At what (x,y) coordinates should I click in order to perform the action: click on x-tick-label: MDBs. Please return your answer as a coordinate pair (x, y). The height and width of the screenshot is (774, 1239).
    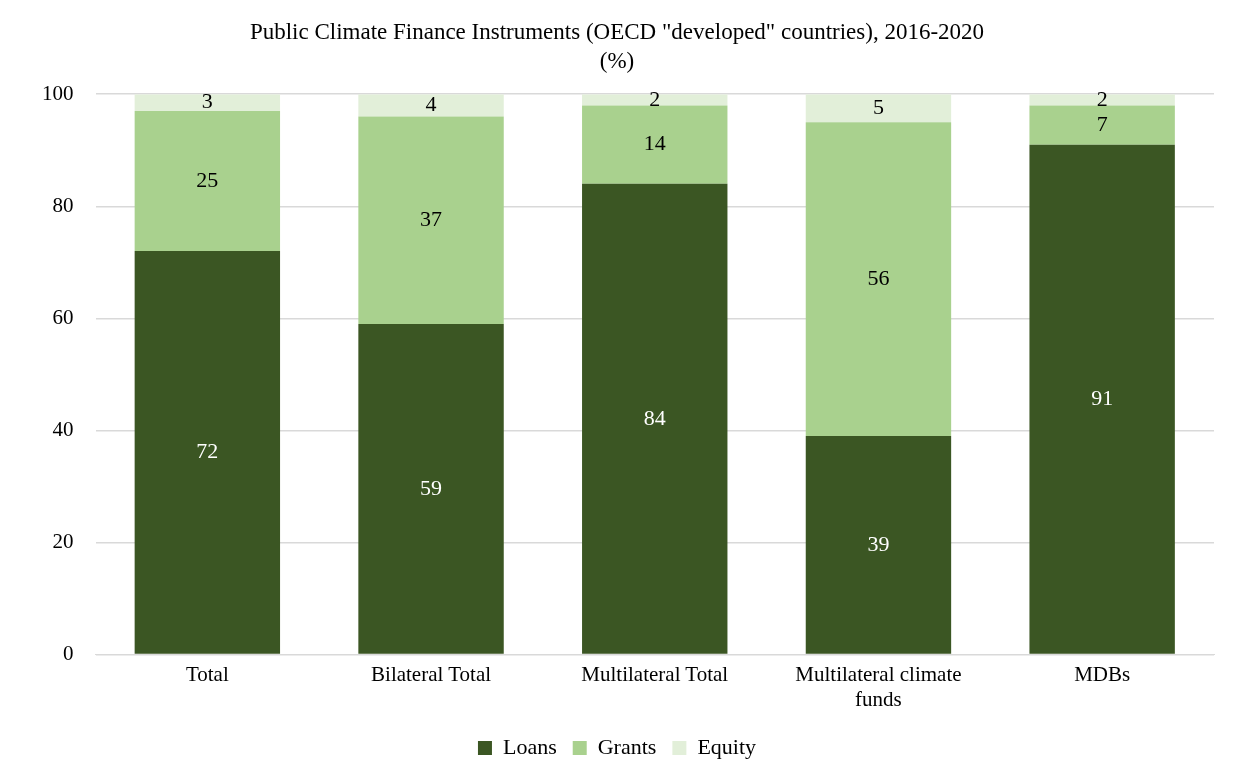
    Looking at the image, I should click on (1102, 673).